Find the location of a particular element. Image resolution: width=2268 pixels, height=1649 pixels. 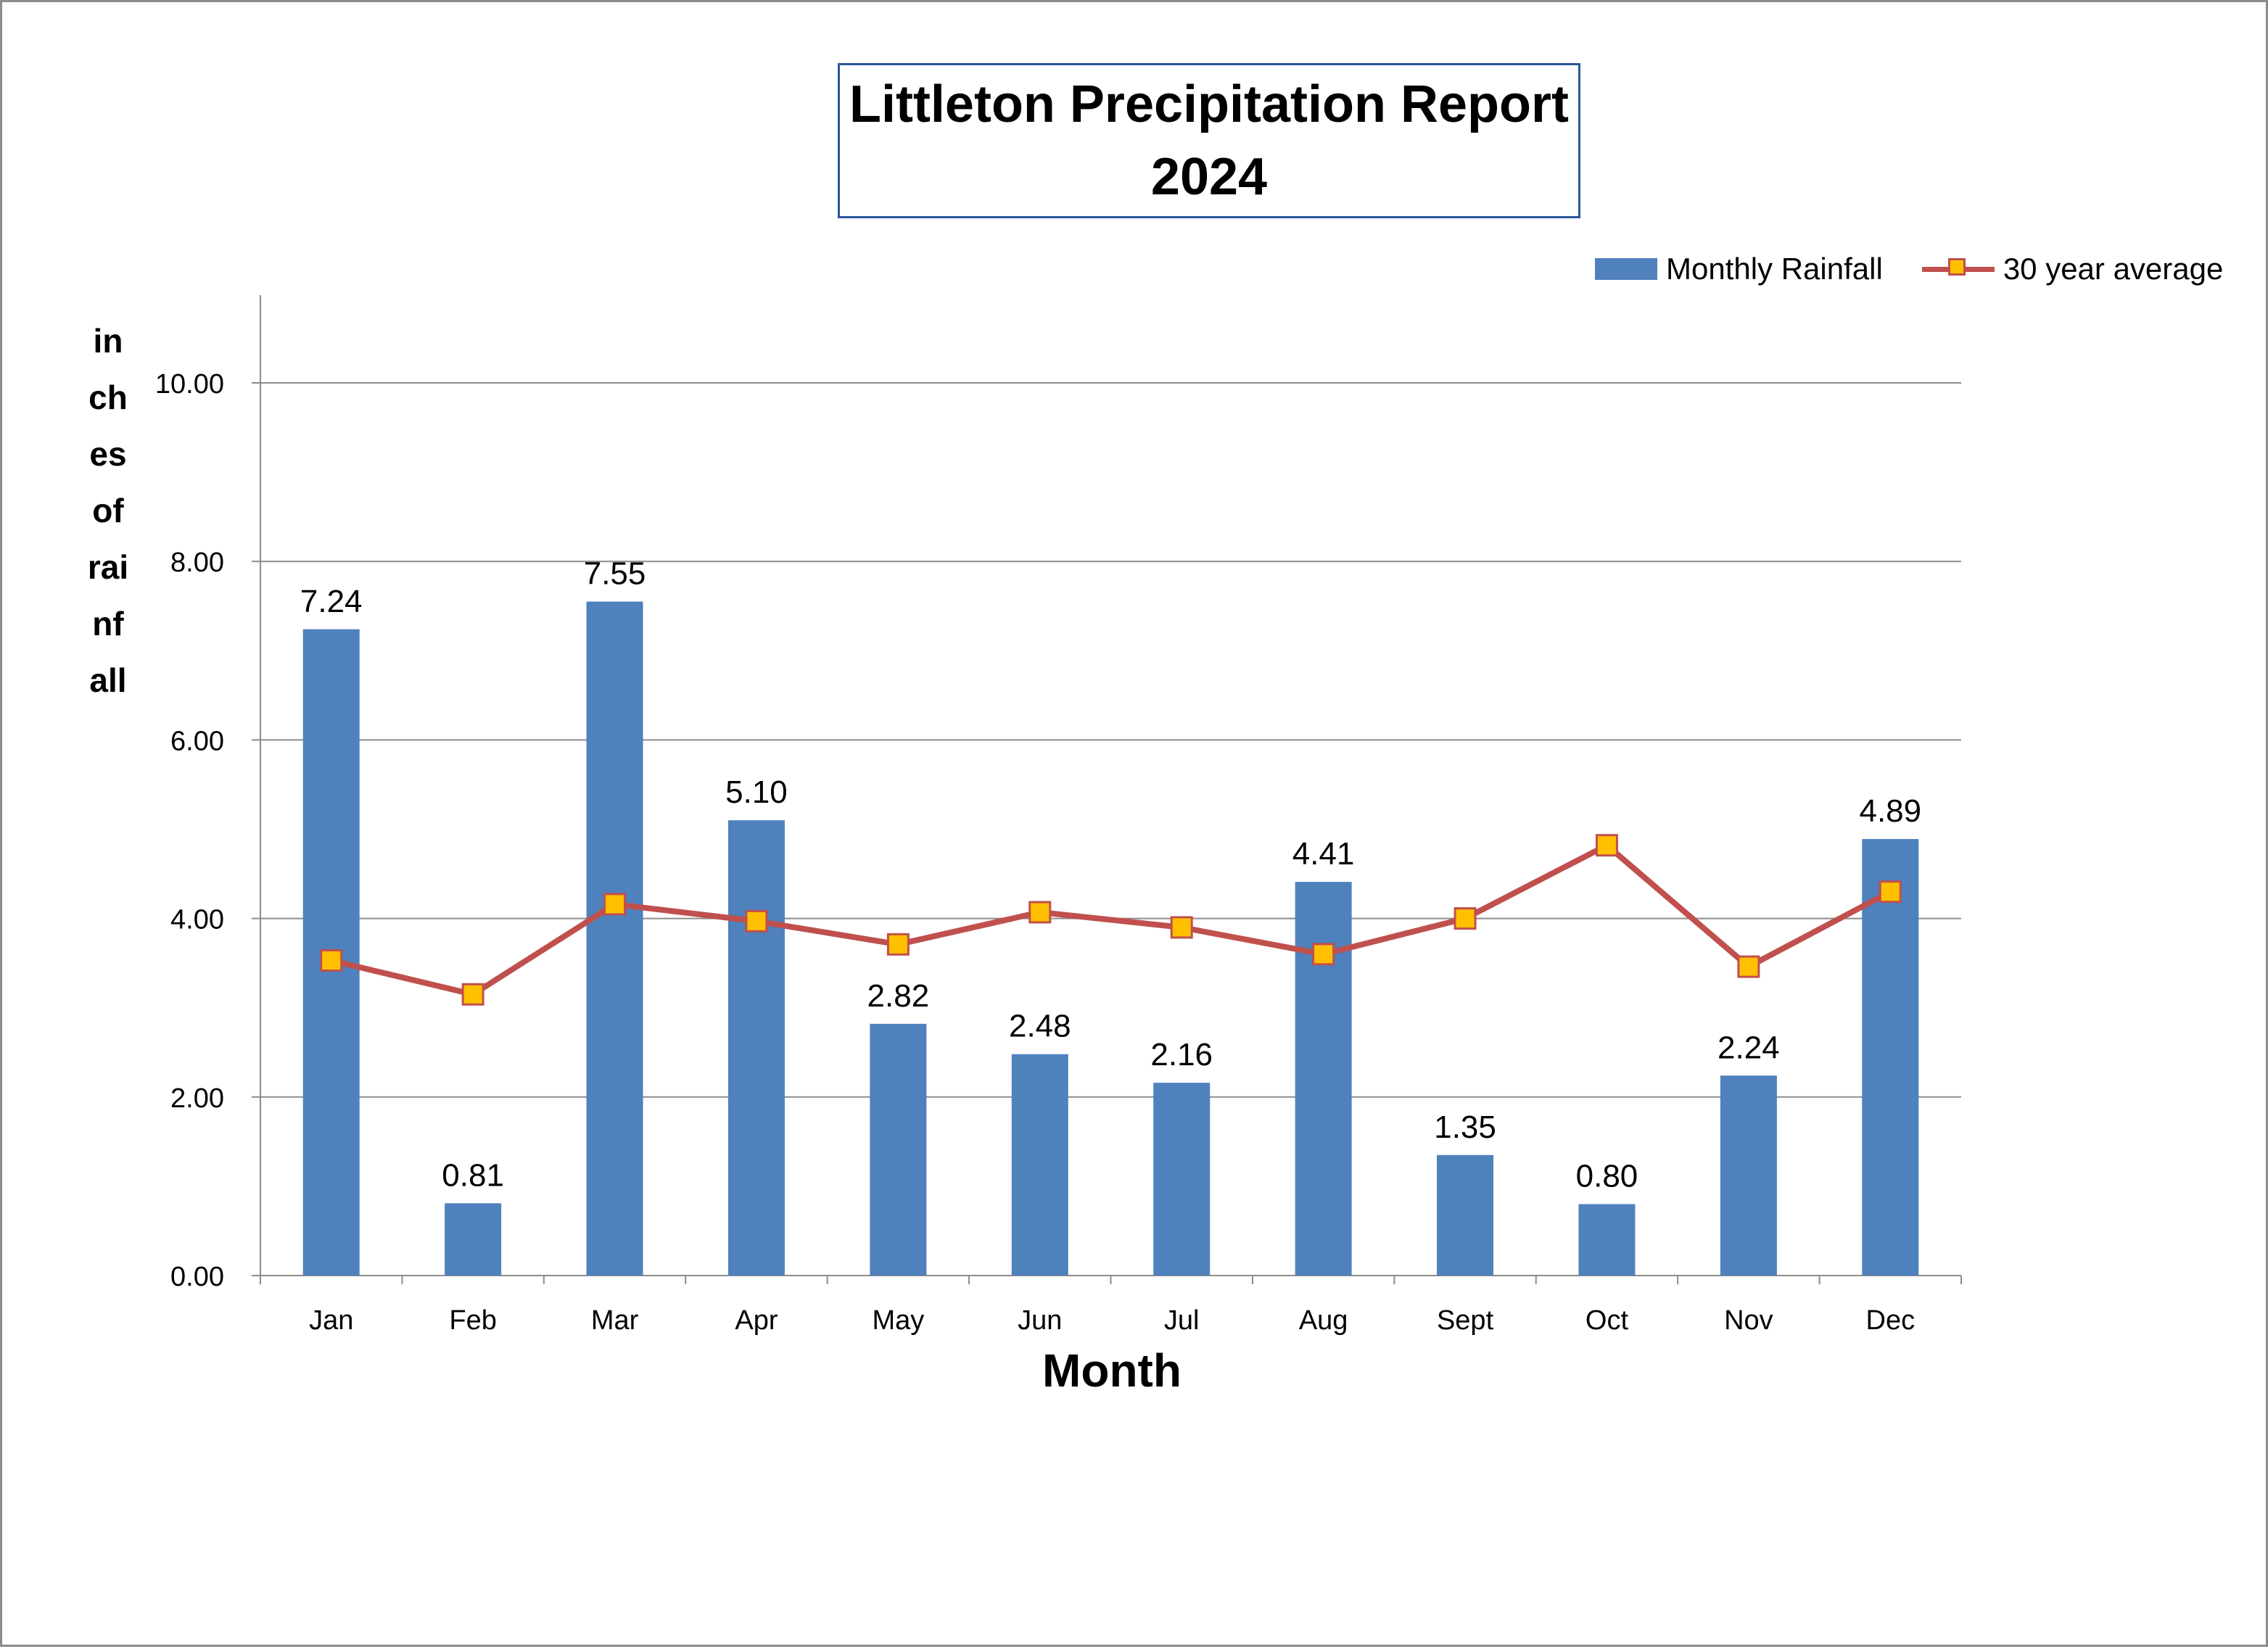

bar-label-jul: 2.16 is located at coordinates (1181, 1055).